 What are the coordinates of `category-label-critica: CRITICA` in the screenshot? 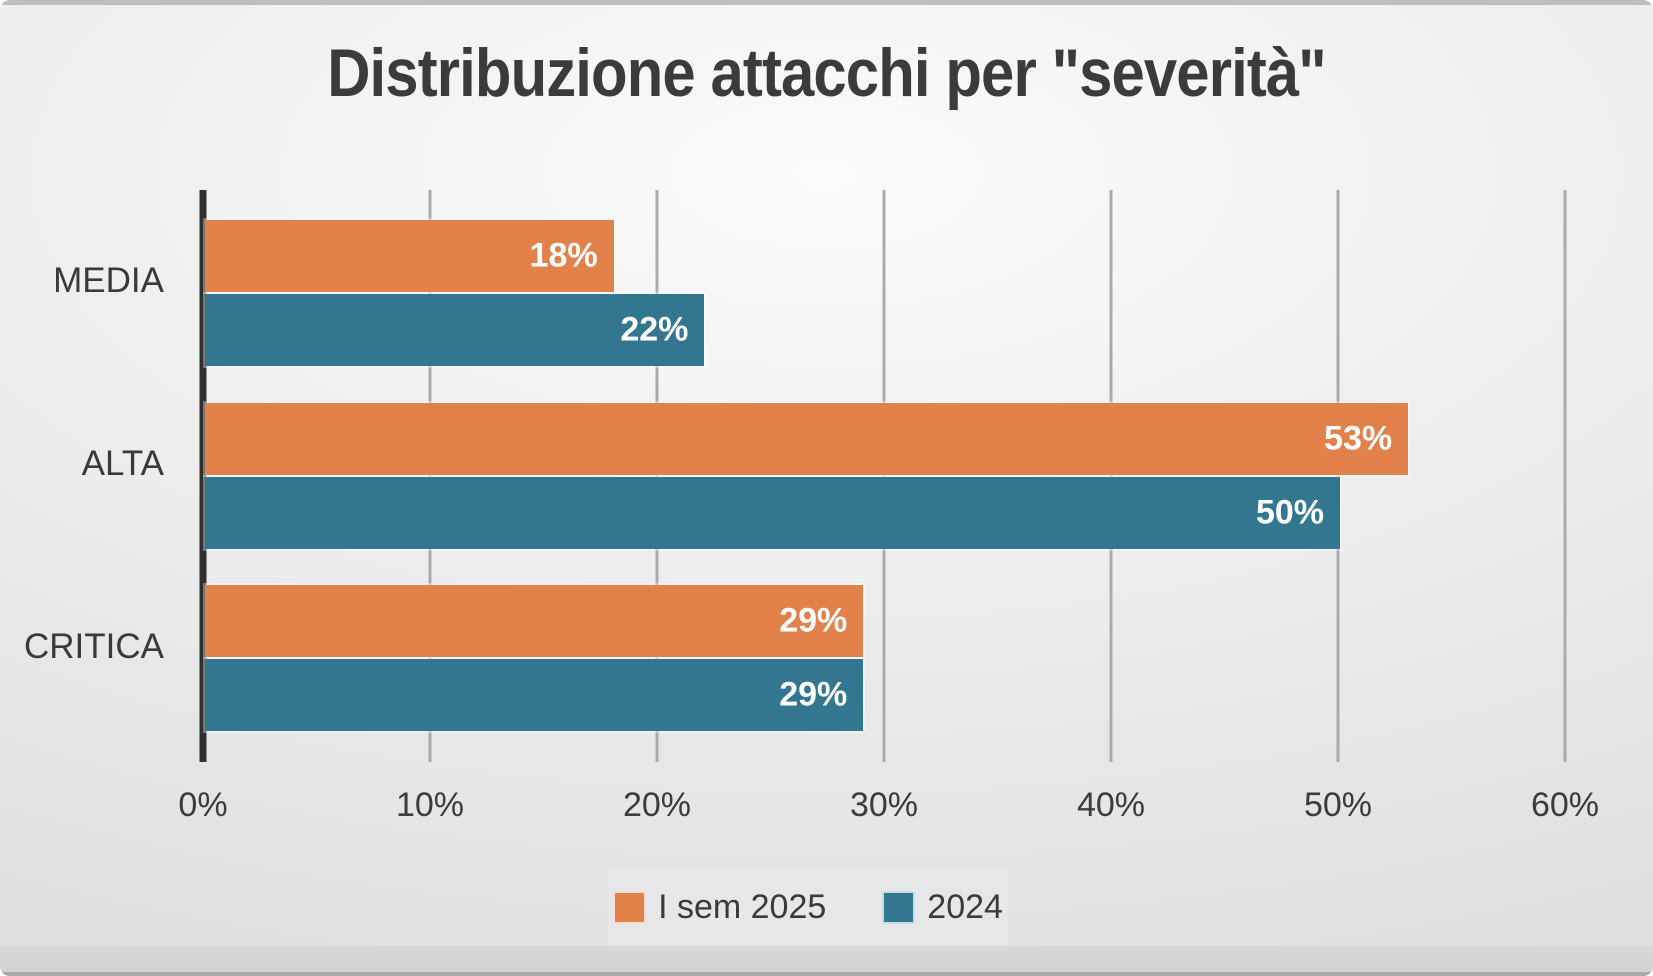 It's located at (94, 646).